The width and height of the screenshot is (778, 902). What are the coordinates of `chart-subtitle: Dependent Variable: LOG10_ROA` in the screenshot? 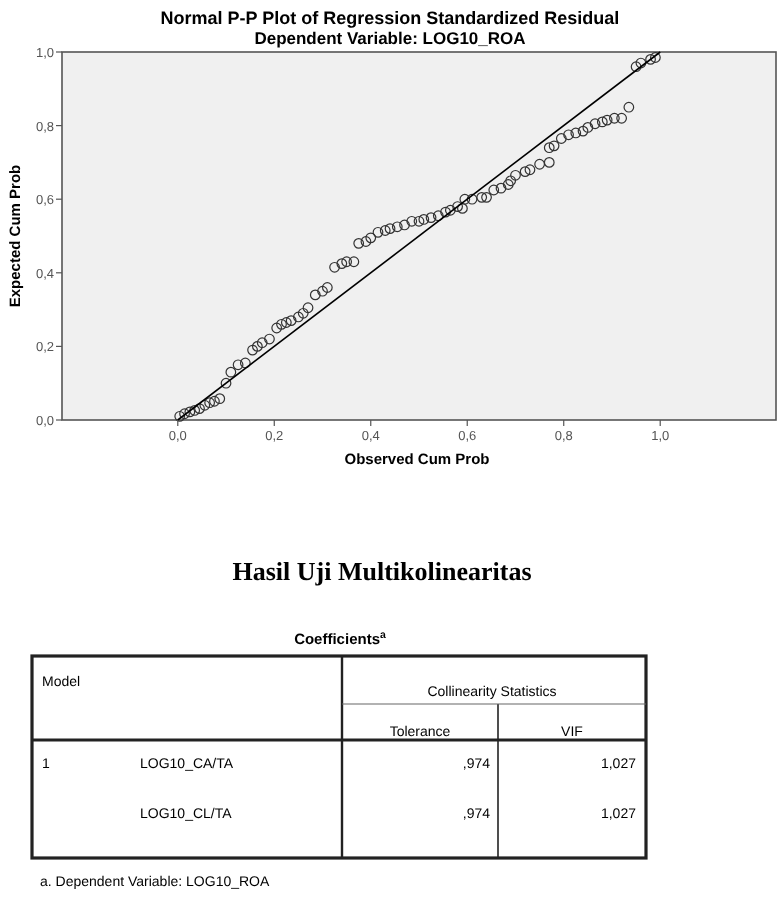 It's located at (390, 38).